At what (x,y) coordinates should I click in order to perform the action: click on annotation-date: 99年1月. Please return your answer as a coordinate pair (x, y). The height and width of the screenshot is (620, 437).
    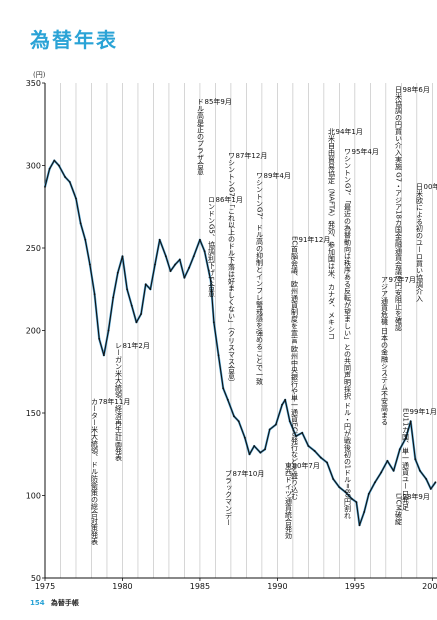
    Looking at the image, I should click on (423, 412).